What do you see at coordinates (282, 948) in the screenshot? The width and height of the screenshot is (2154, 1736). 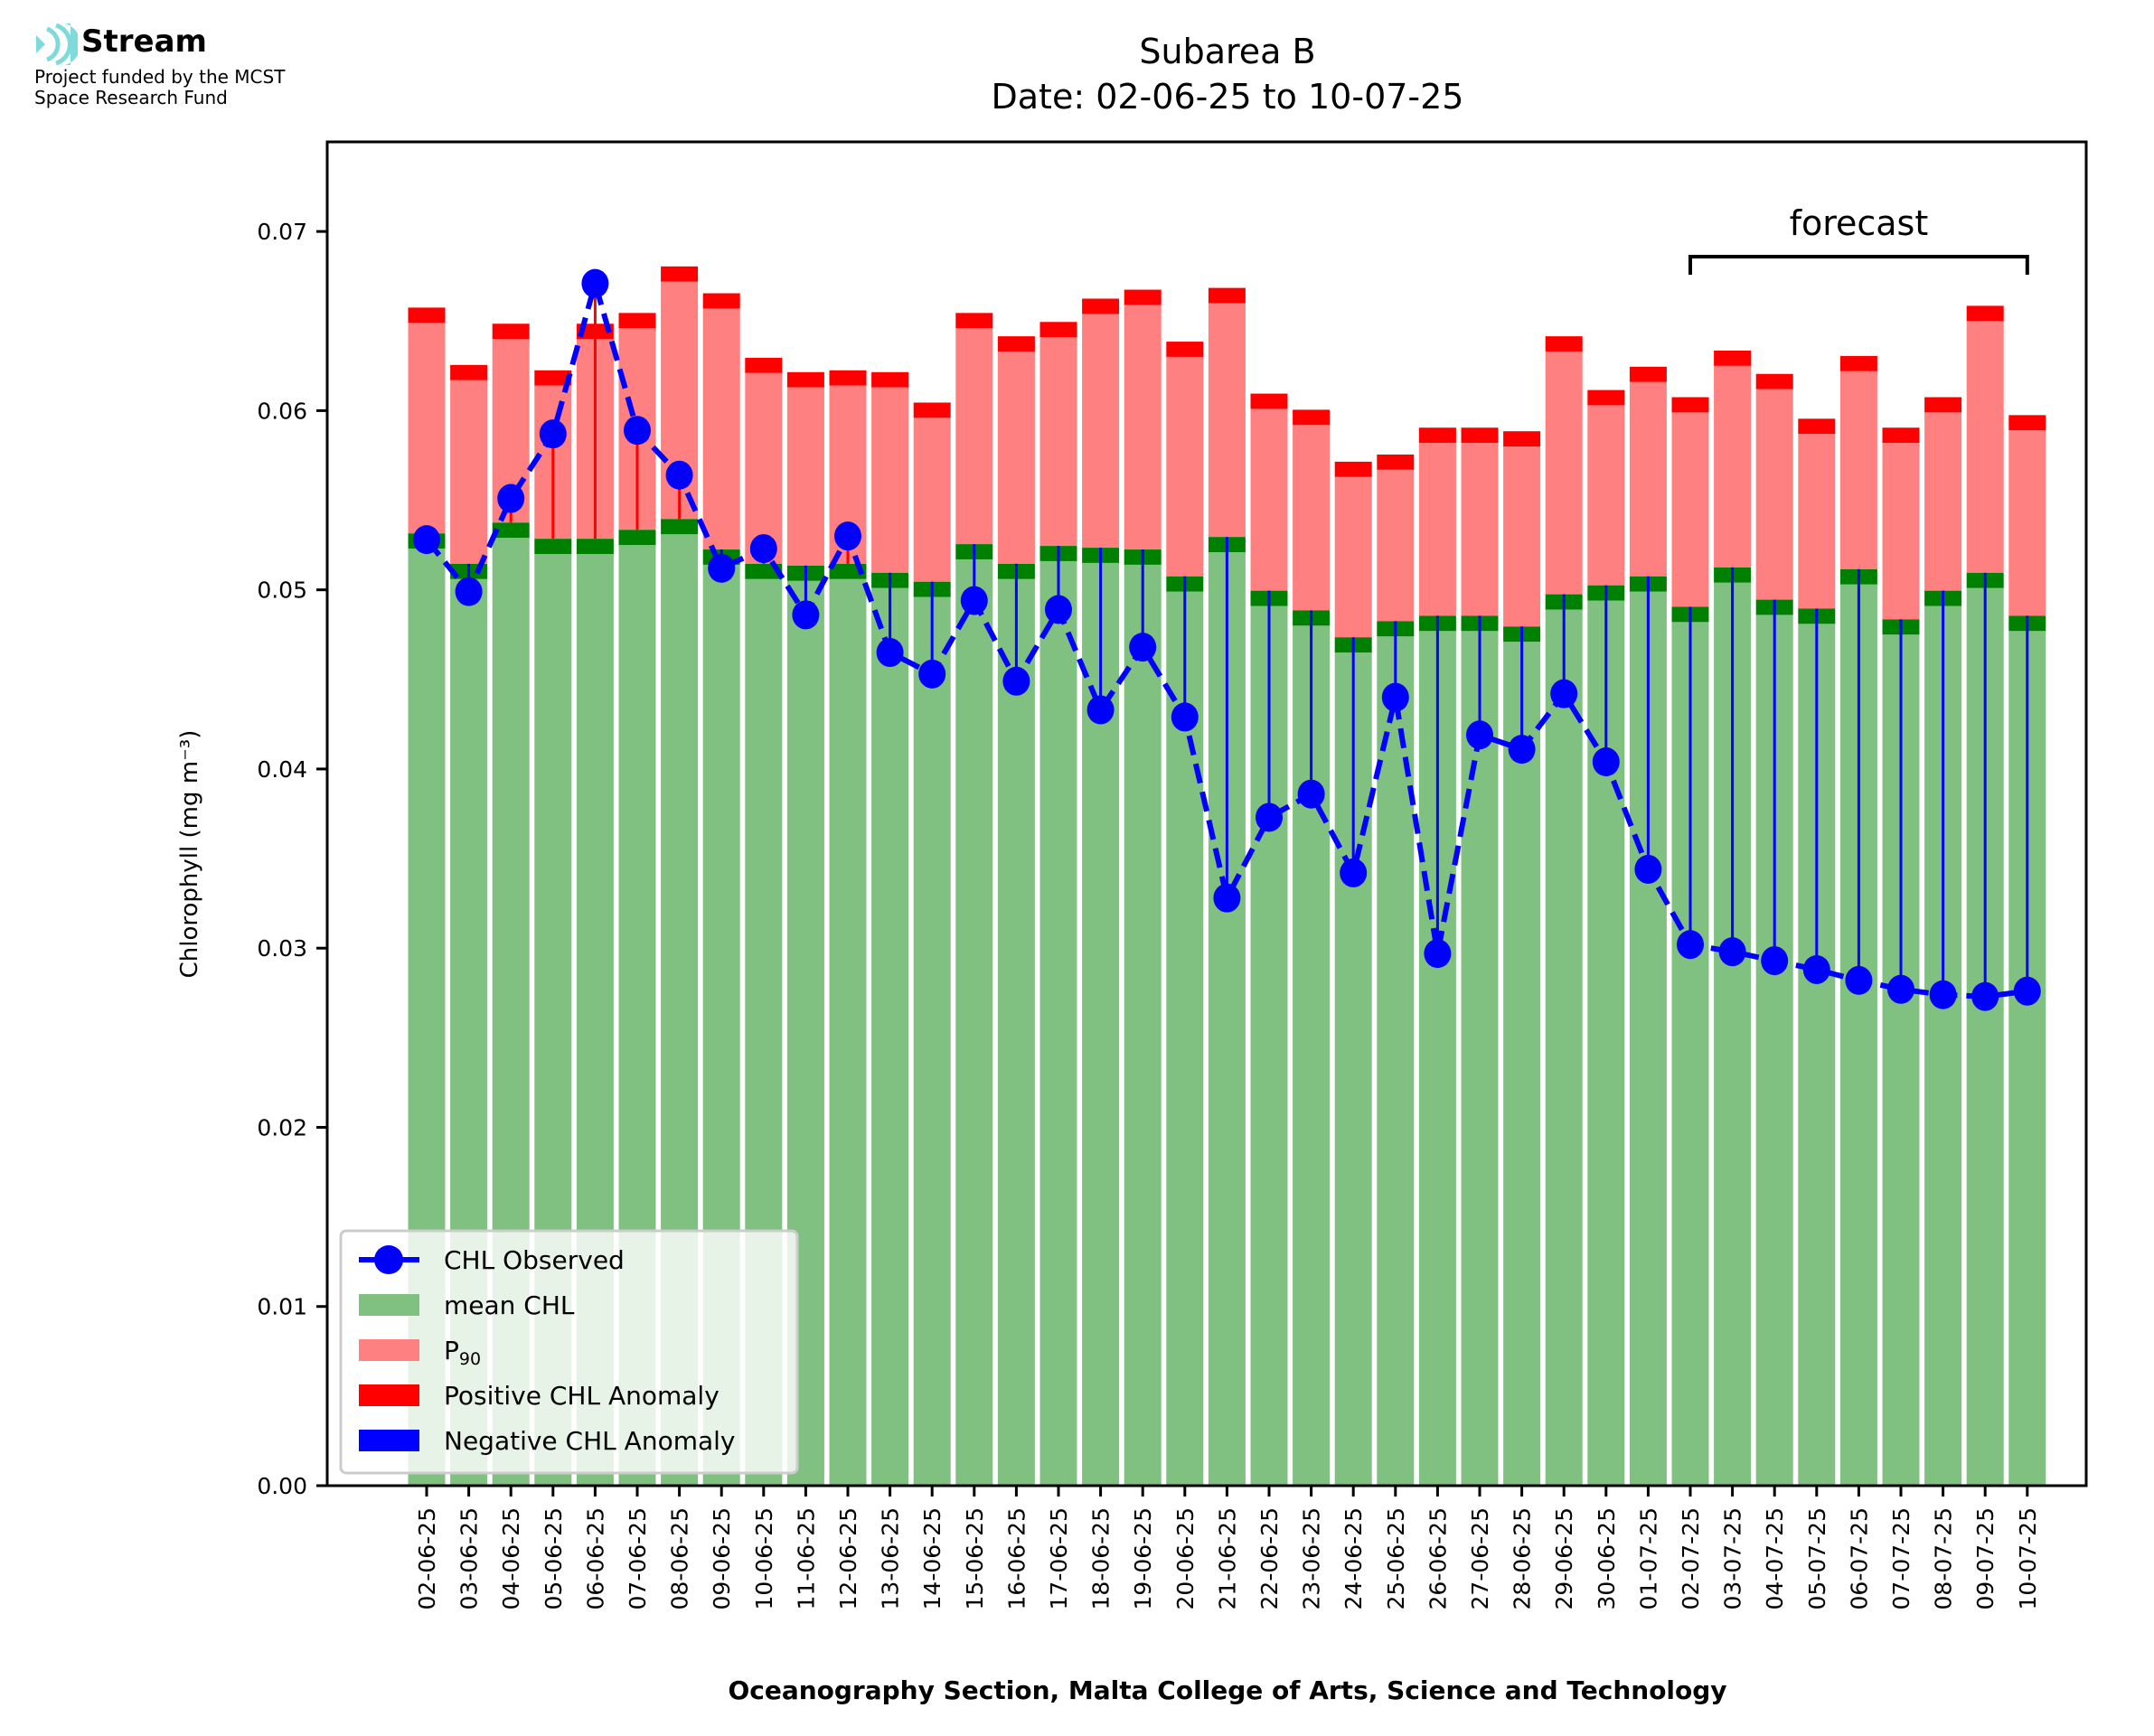 I see `y-tick-label: 0.03` at bounding box center [282, 948].